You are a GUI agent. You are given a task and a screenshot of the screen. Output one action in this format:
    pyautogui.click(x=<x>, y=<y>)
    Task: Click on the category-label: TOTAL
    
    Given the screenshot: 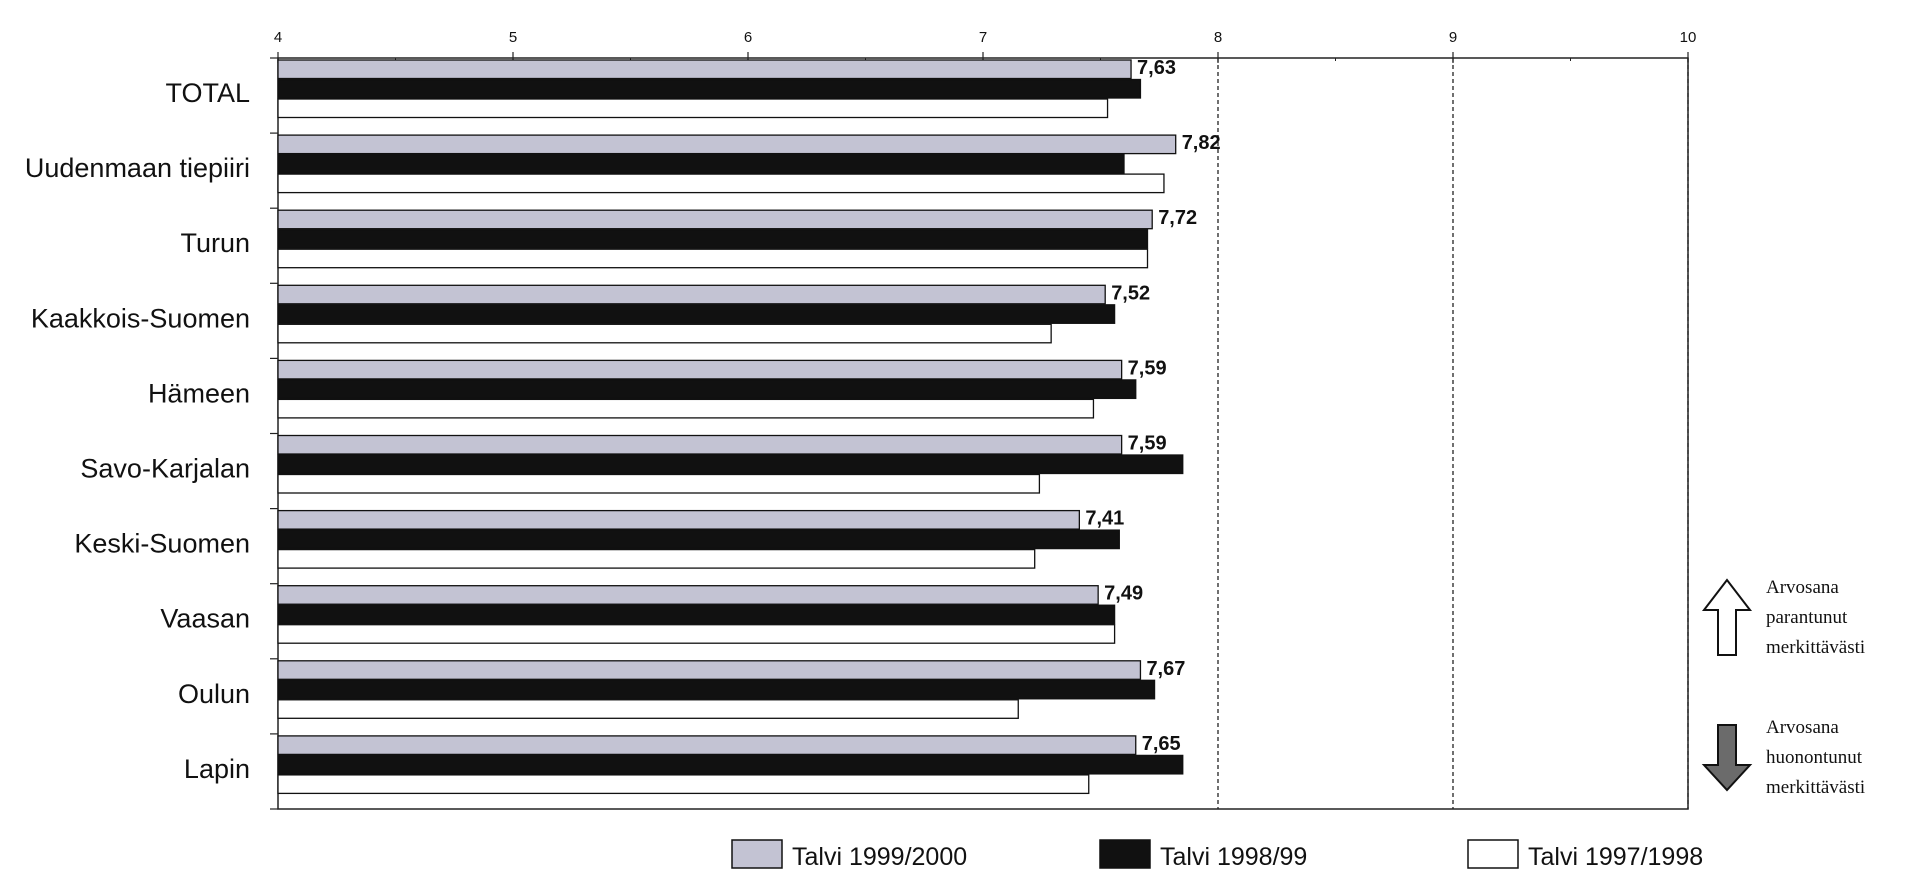 What is the action you would take?
    pyautogui.click(x=207, y=93)
    